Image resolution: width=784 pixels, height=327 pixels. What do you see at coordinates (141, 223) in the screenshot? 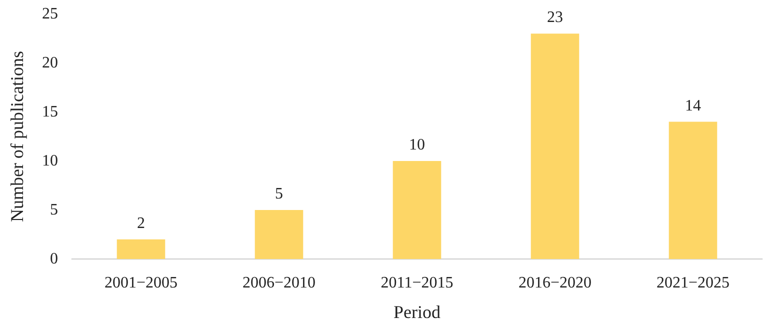
I see `data-label: 2` at bounding box center [141, 223].